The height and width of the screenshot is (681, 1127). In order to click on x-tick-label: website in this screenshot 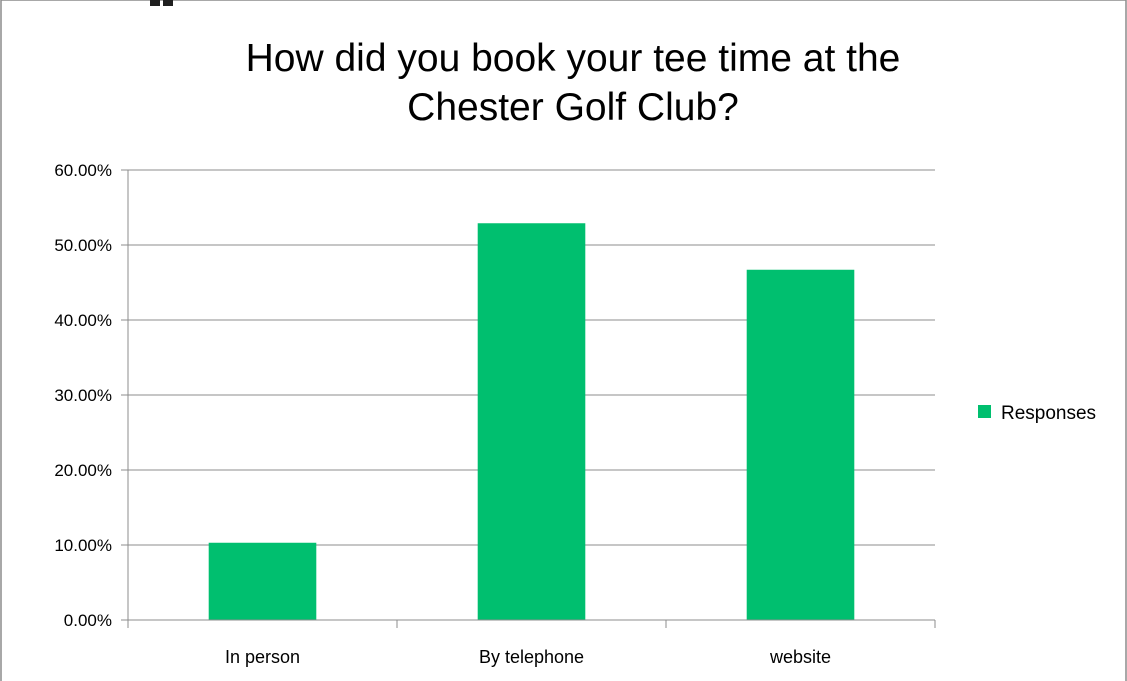, I will do `click(800, 657)`.